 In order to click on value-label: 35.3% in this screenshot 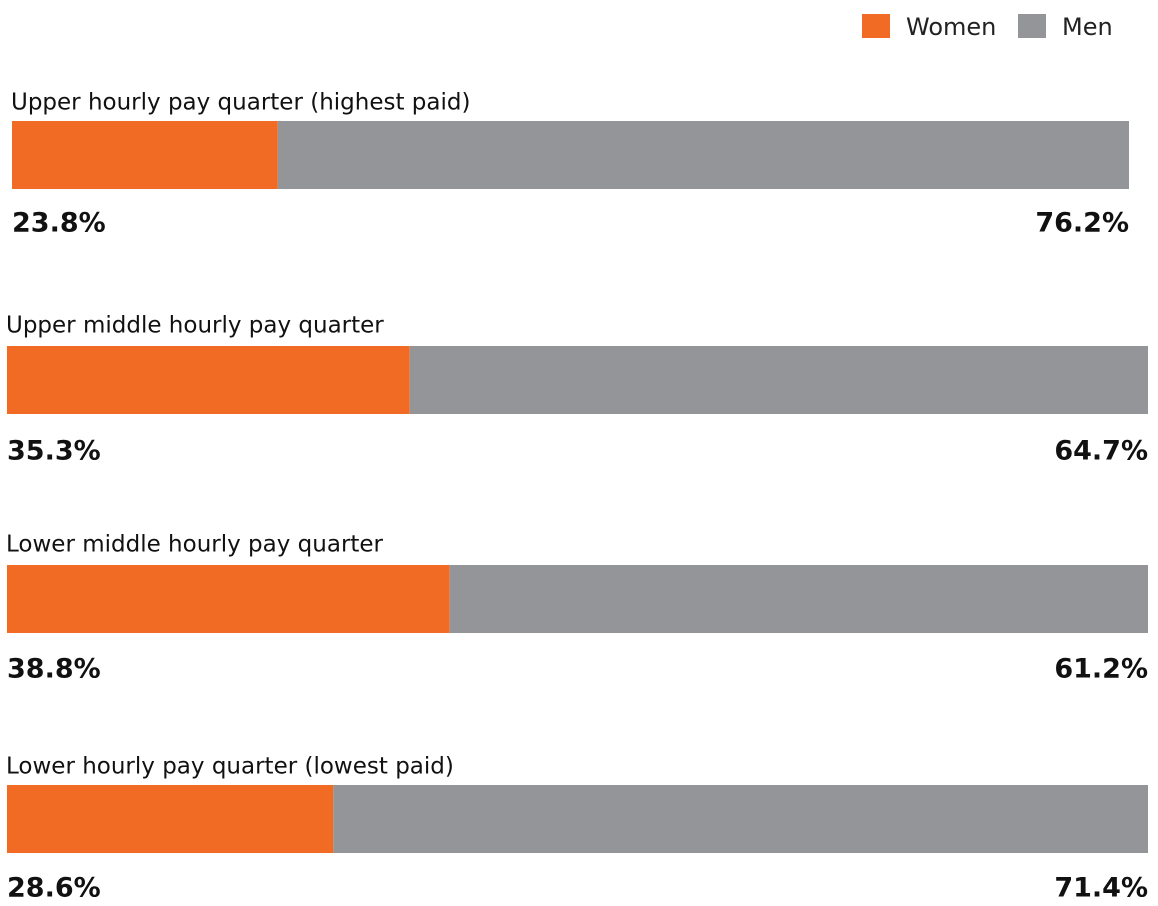, I will do `click(54, 451)`.